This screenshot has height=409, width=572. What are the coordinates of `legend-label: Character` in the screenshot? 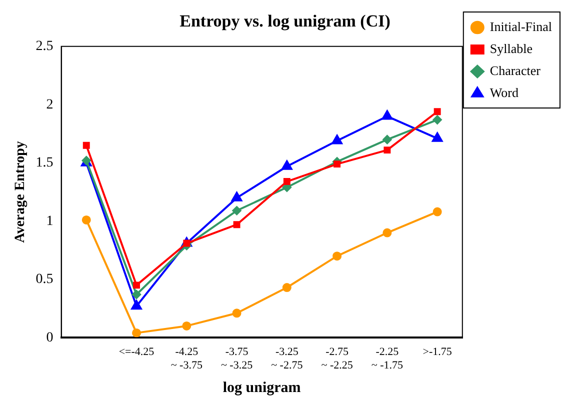 It's located at (516, 70).